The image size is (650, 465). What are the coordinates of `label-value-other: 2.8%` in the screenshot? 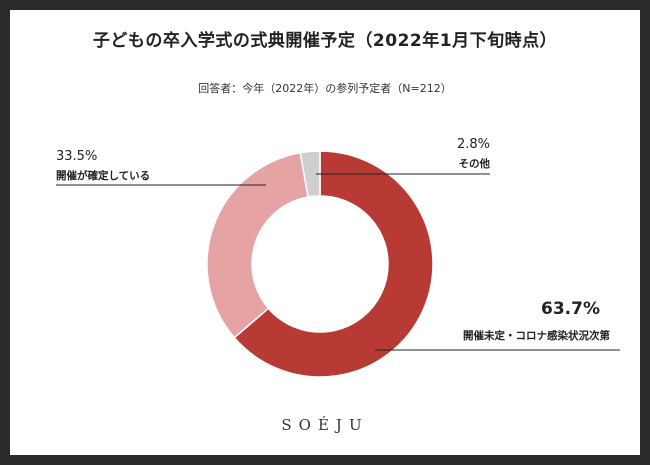 It's located at (473, 144).